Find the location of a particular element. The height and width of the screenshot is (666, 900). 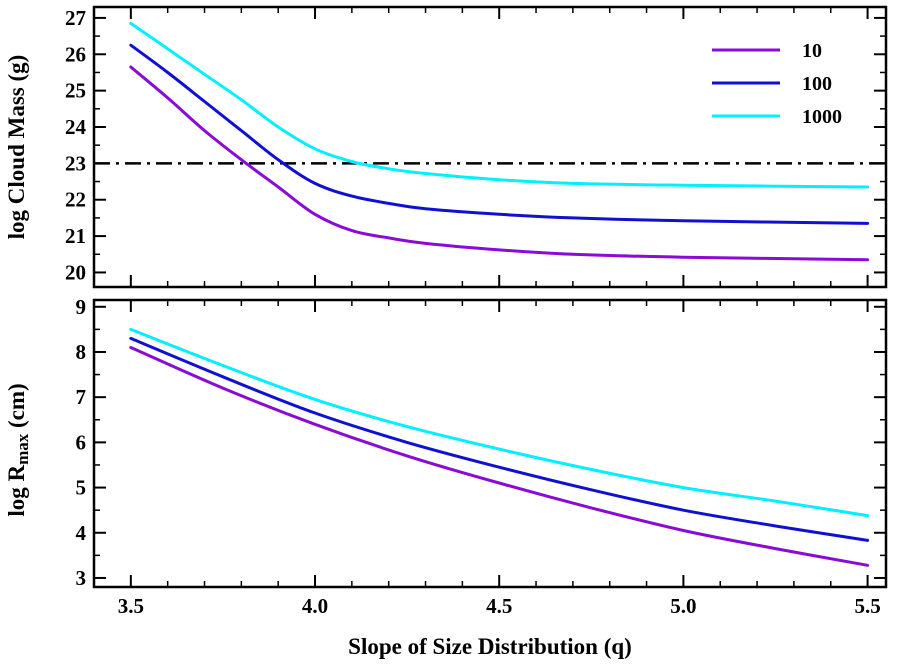

top-y-tick-label: 27 is located at coordinates (75, 18).